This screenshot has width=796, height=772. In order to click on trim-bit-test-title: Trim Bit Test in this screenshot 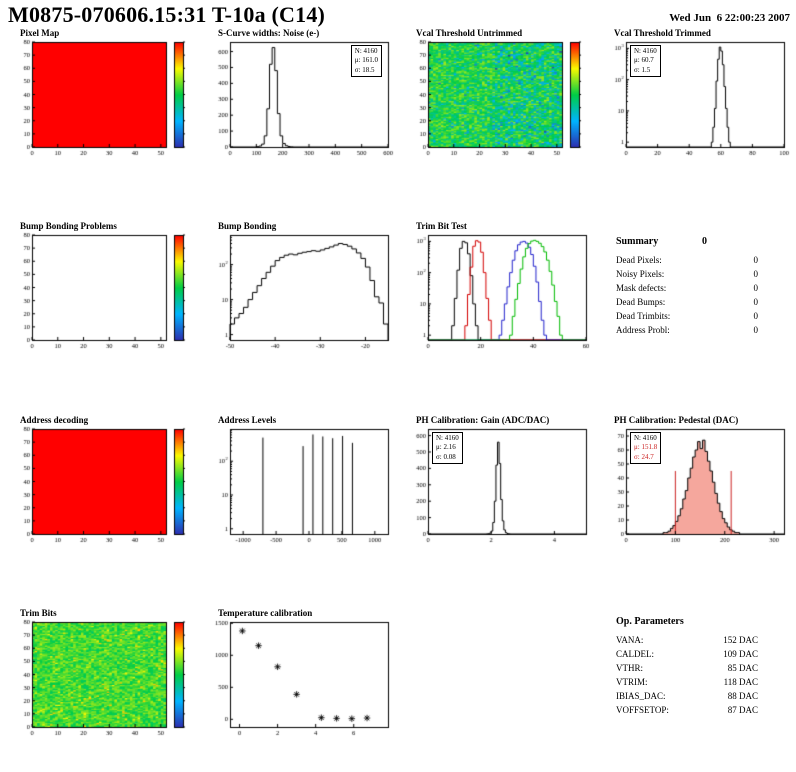, I will do `click(441, 226)`.